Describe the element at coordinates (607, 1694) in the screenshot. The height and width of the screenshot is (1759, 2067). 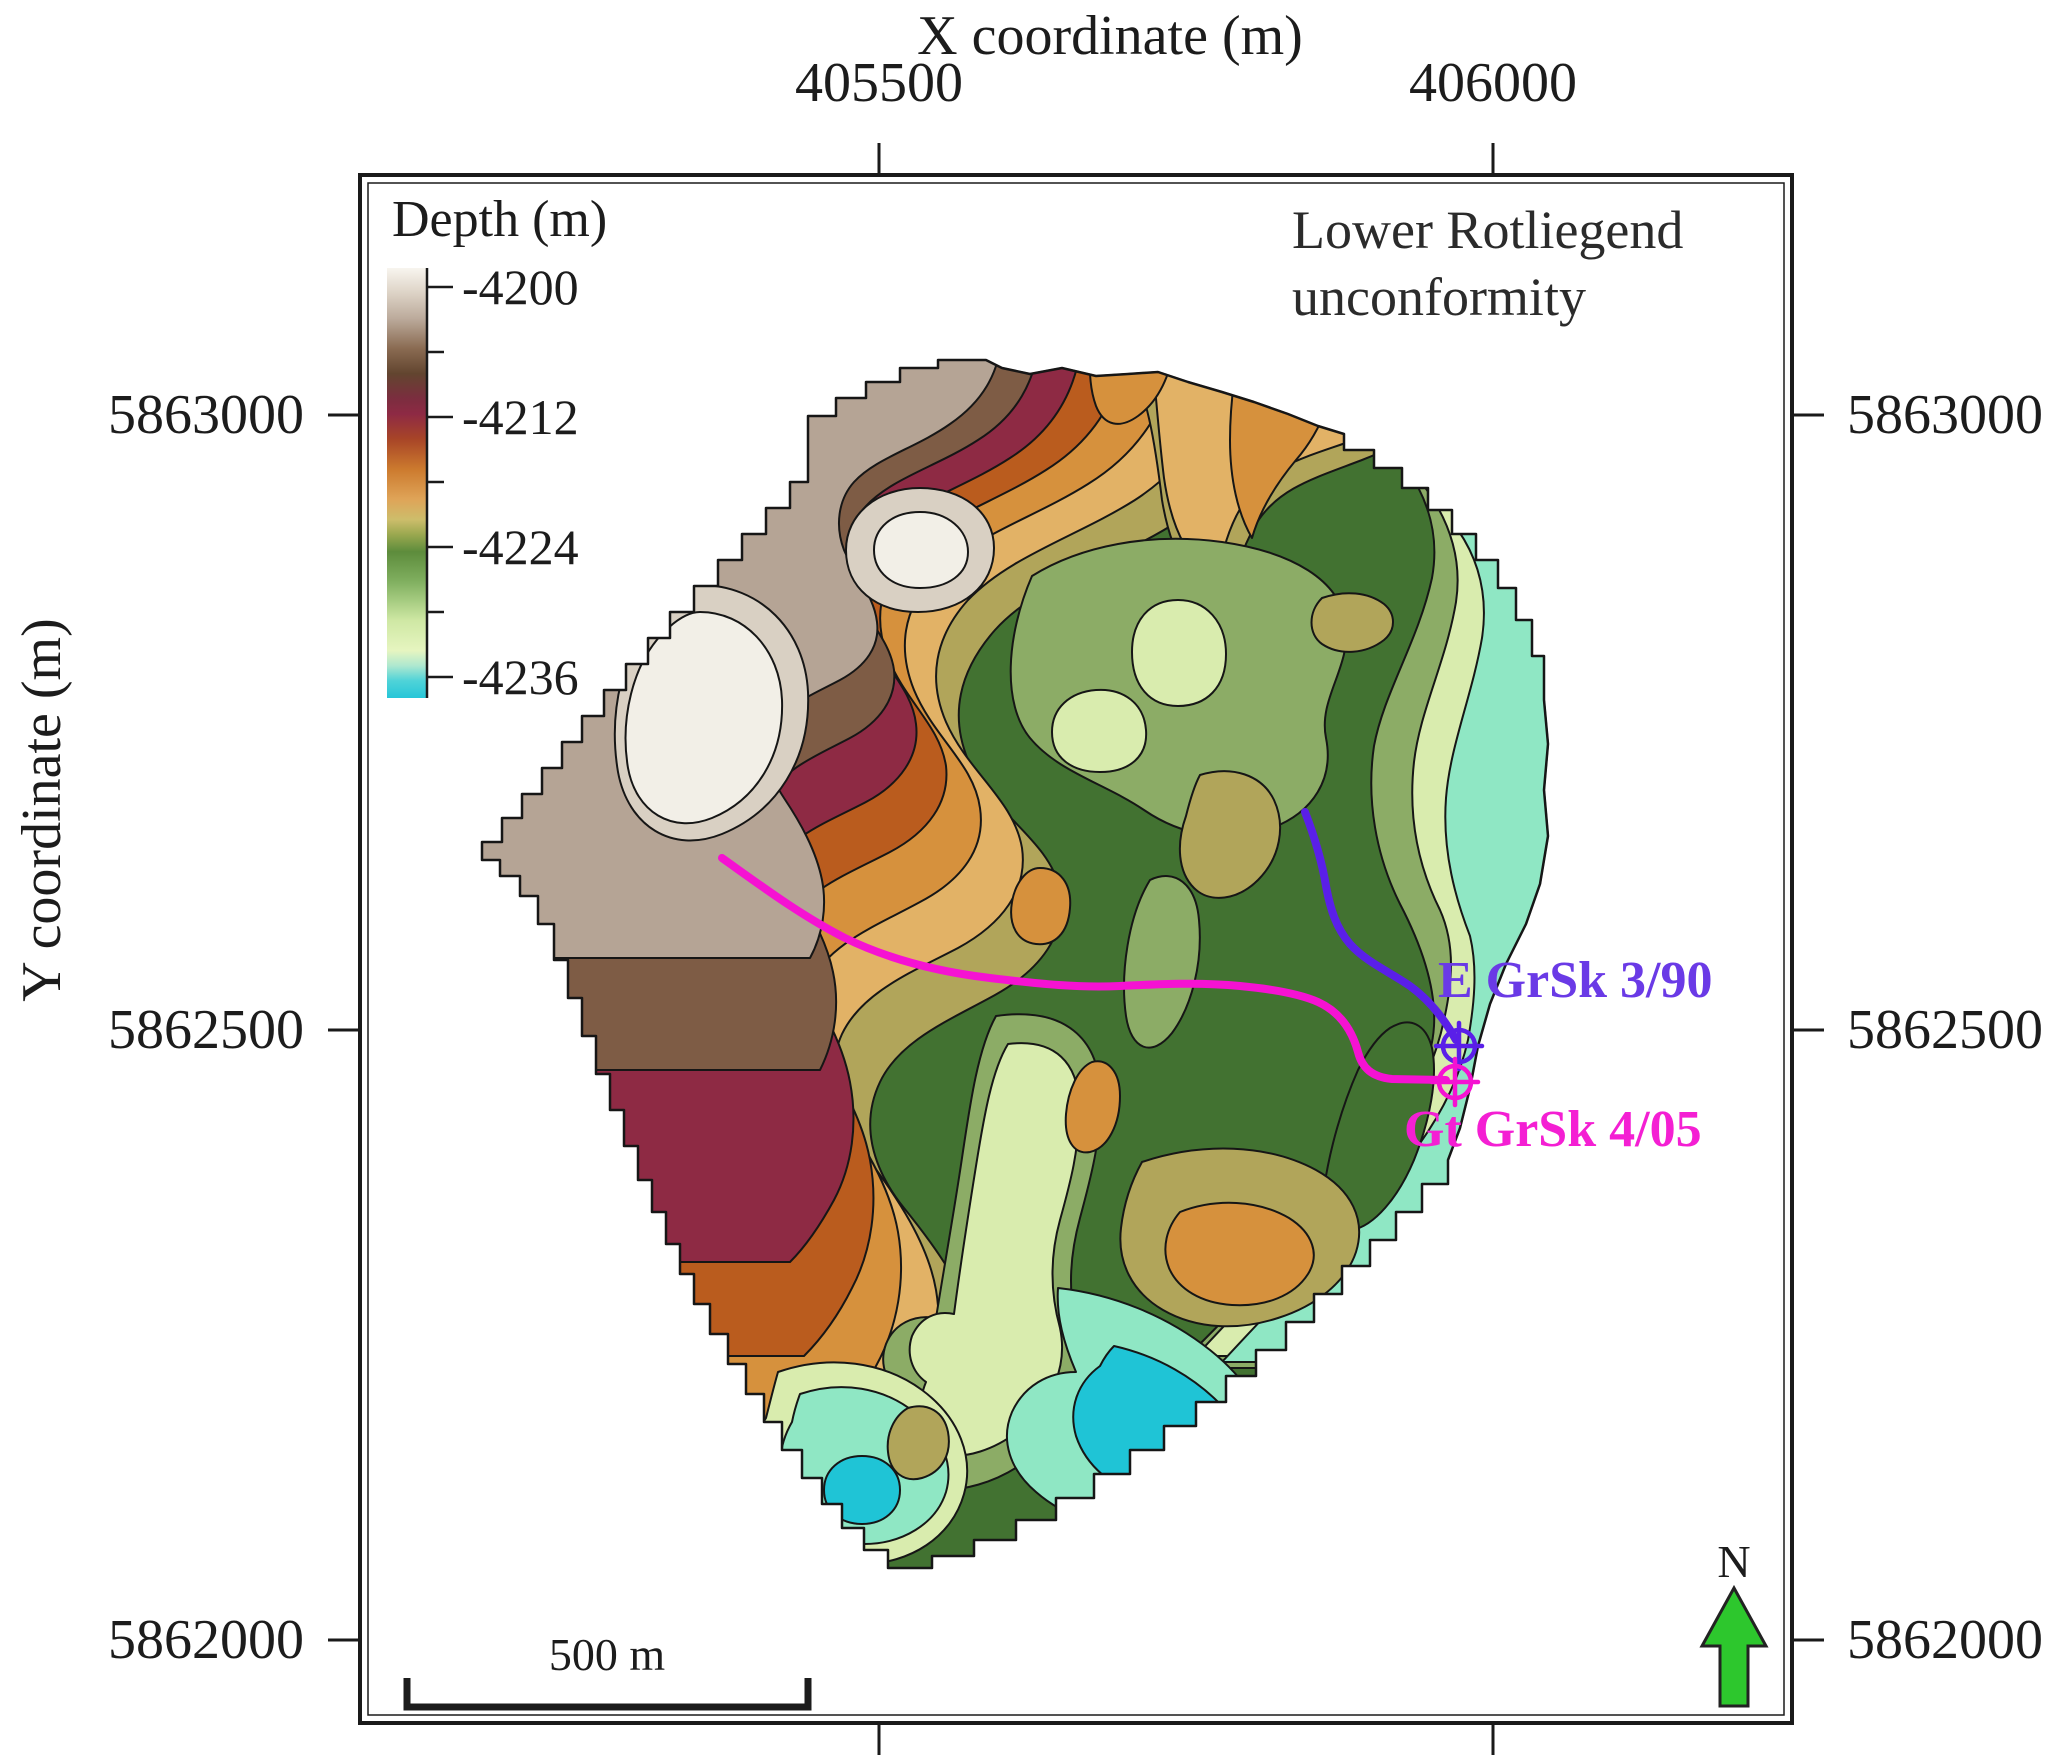
I see `scale-bar` at that location.